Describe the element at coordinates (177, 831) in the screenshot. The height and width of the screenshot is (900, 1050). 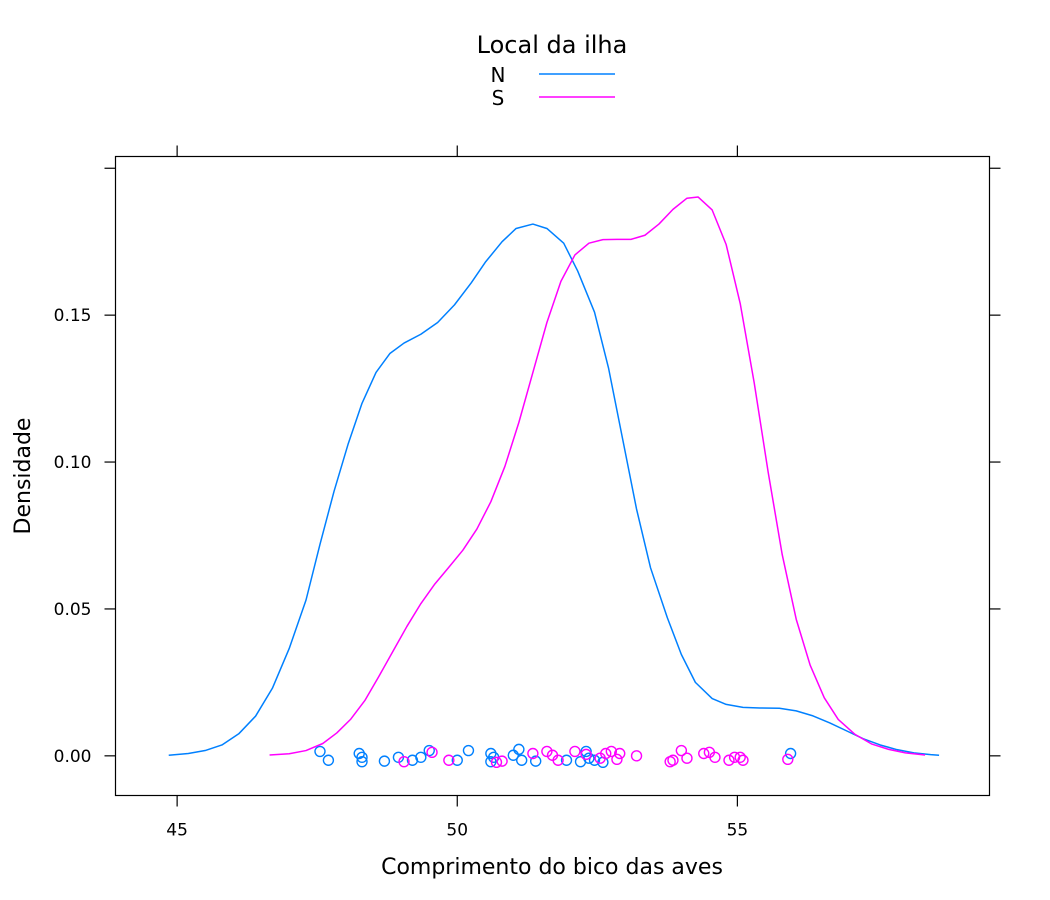
I see `x-tick-label: 45` at that location.